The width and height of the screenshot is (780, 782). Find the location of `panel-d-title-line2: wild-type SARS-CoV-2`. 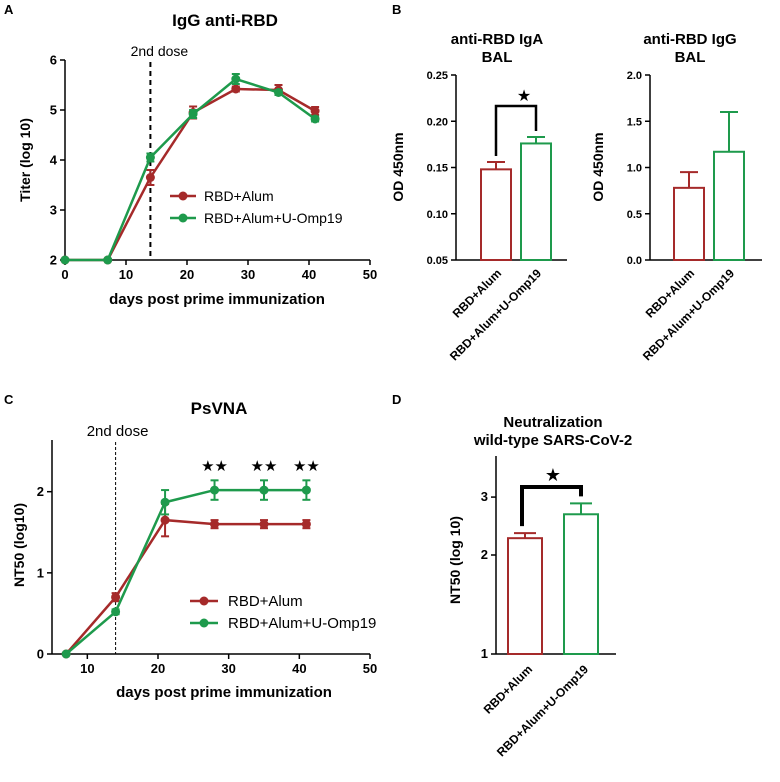

panel-d-title-line2: wild-type SARS-CoV-2 is located at coordinates (552, 440).